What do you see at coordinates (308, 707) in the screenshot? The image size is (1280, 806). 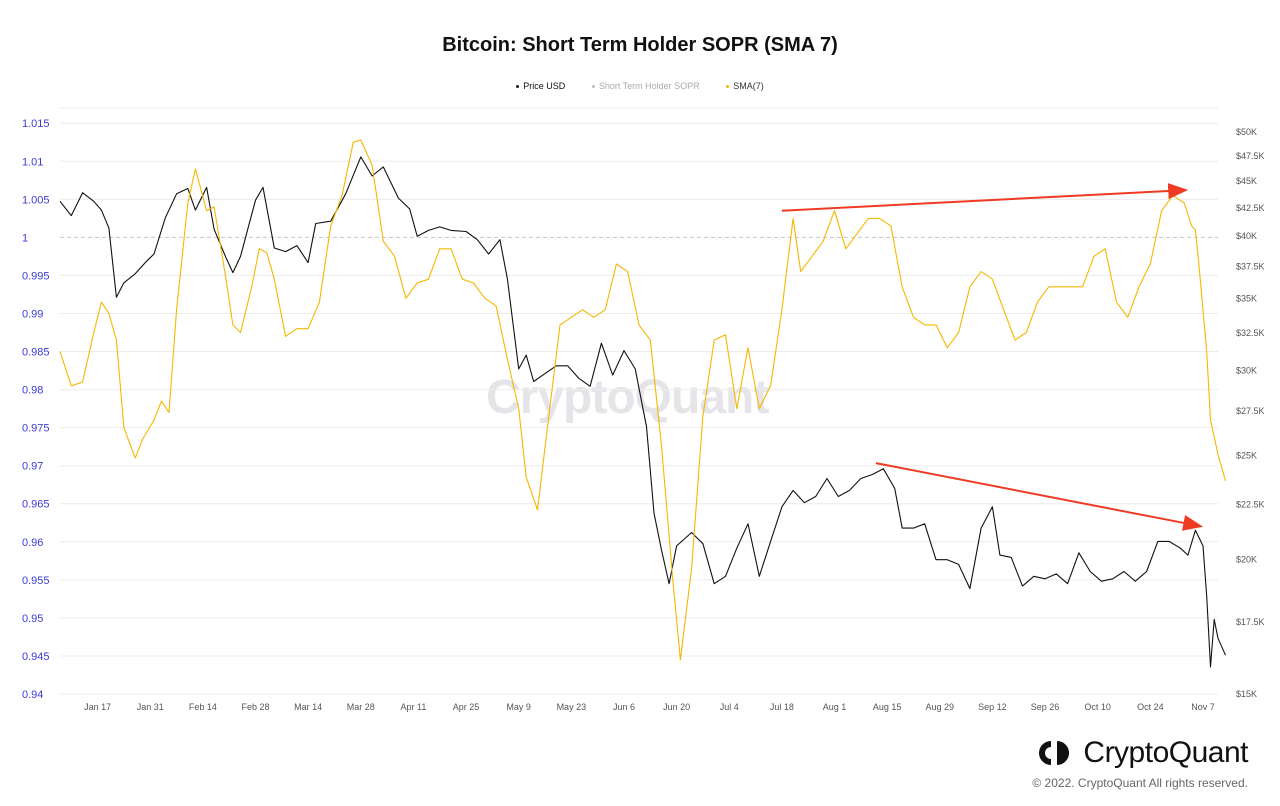 I see `x-tick-label: Mar 14` at bounding box center [308, 707].